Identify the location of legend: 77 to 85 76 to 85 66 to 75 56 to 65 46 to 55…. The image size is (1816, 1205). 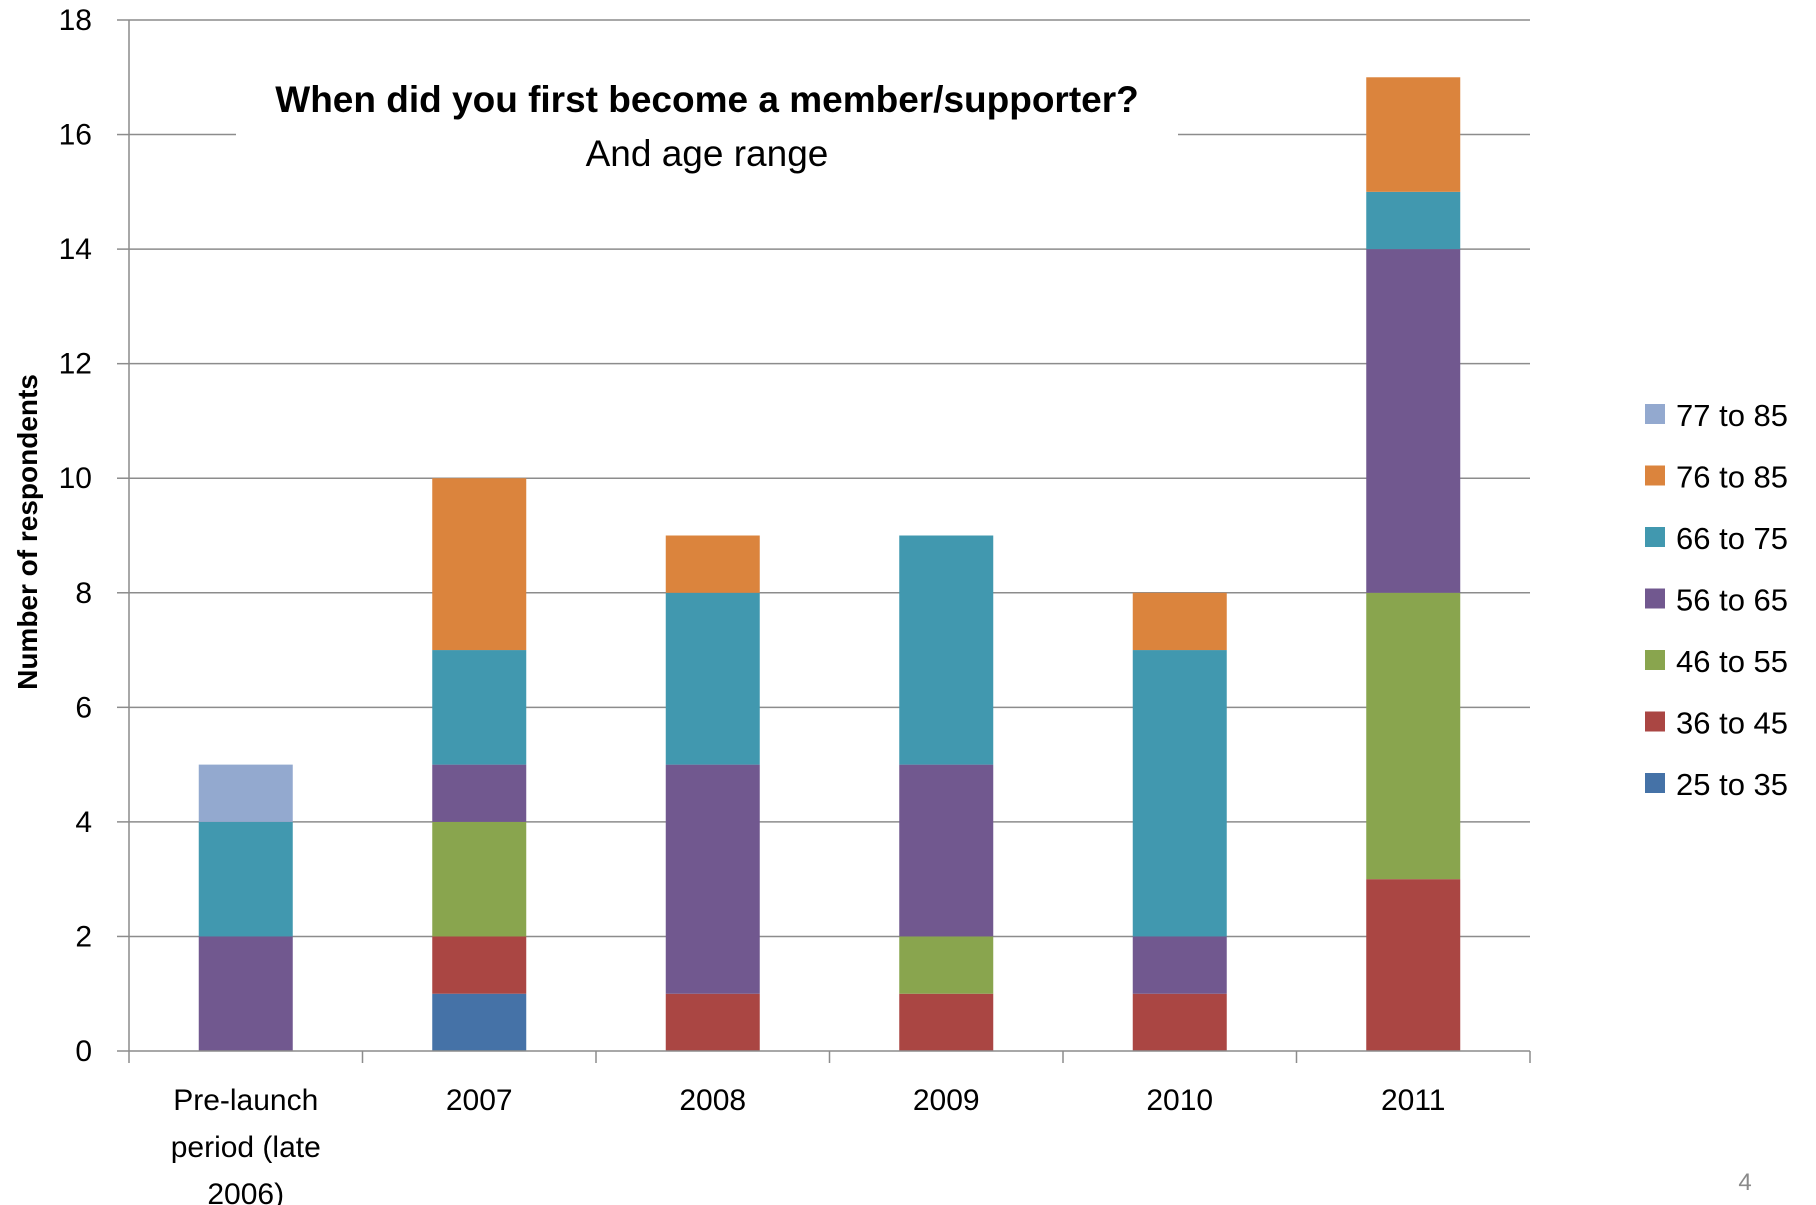
(1716, 600).